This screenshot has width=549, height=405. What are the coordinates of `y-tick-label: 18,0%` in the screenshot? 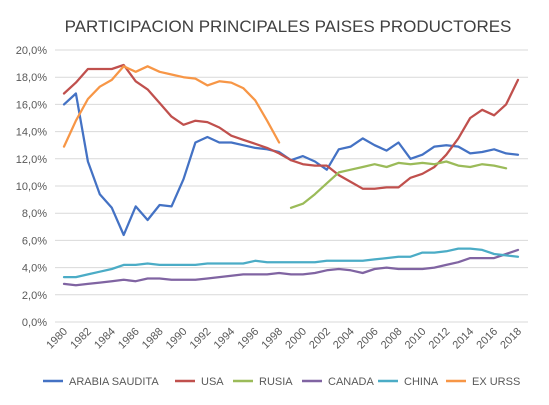 It's located at (31, 78).